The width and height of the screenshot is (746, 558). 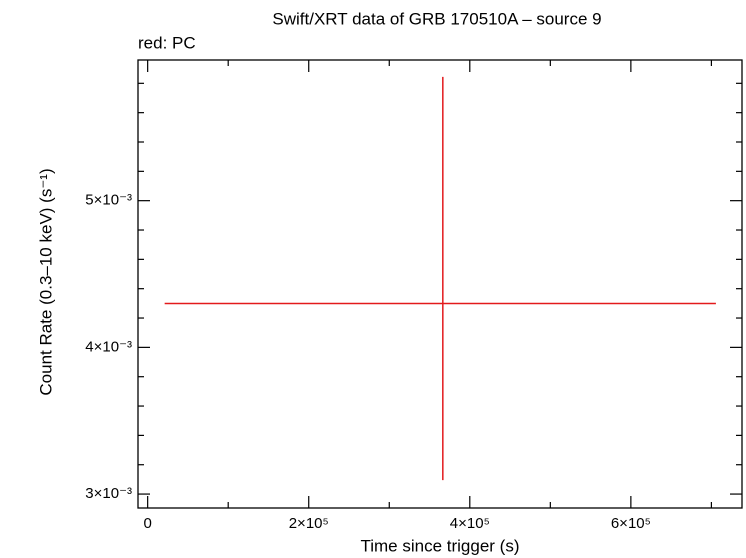 I want to click on legend-text: red: PC, so click(x=167, y=42).